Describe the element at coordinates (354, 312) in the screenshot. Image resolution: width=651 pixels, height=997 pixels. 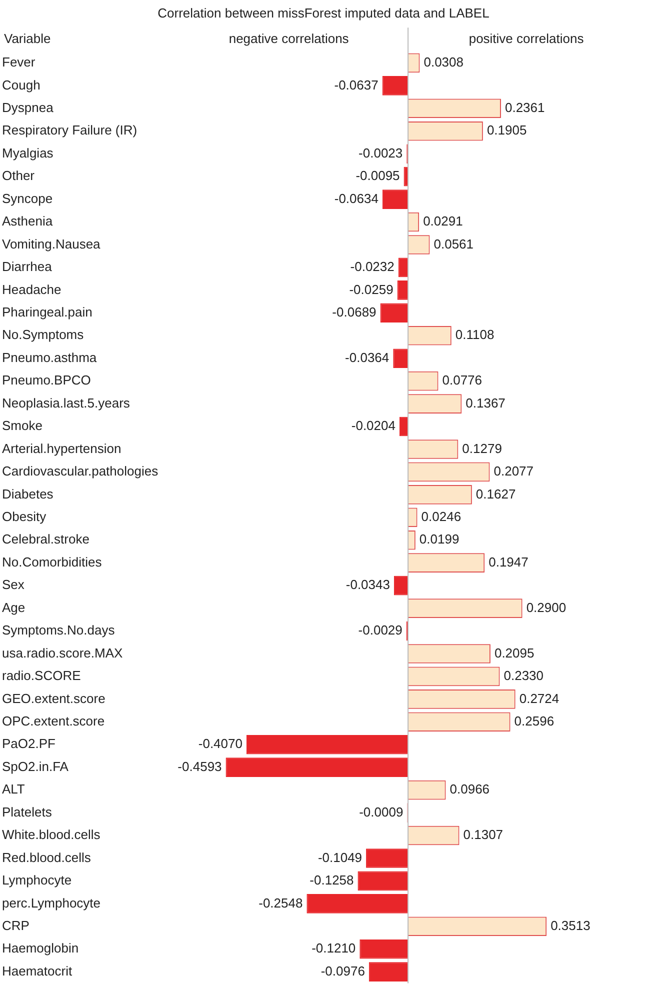
I see `data-label: -0.0689` at that location.